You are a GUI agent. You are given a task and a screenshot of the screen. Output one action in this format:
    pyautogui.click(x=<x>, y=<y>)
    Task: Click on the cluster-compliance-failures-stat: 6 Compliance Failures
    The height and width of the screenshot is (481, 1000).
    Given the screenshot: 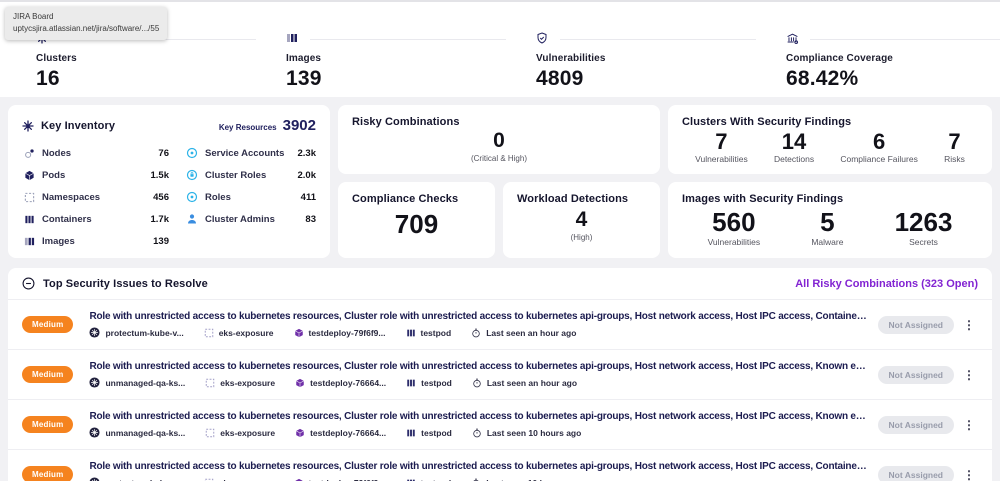 What is the action you would take?
    pyautogui.click(x=878, y=147)
    